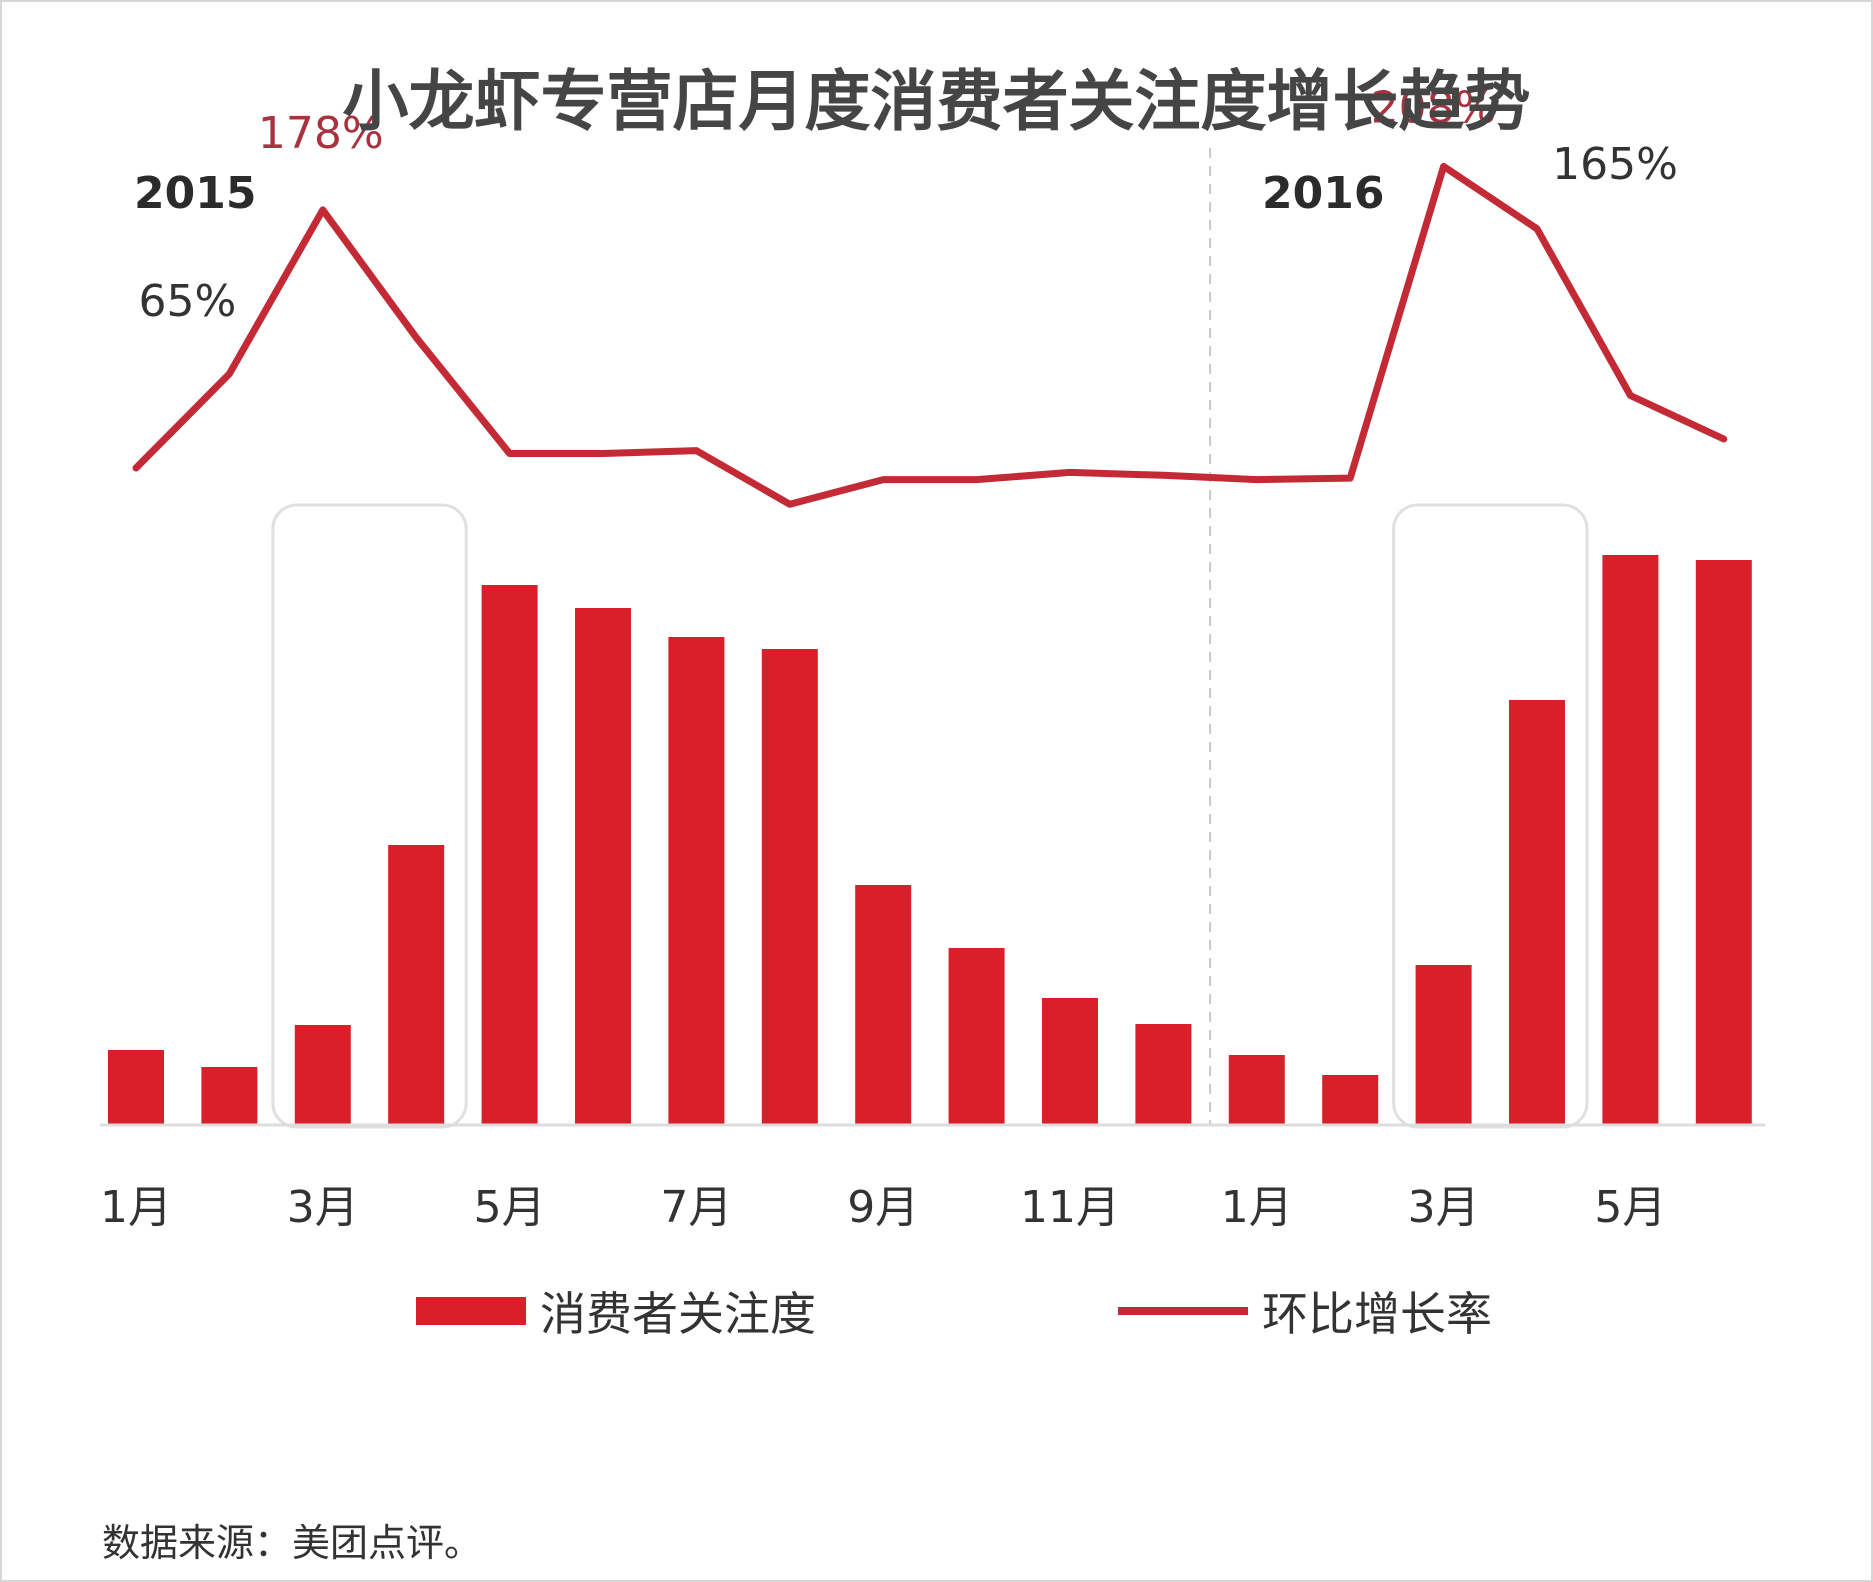  I want to click on x-tick-label: 9月, so click(883, 1207).